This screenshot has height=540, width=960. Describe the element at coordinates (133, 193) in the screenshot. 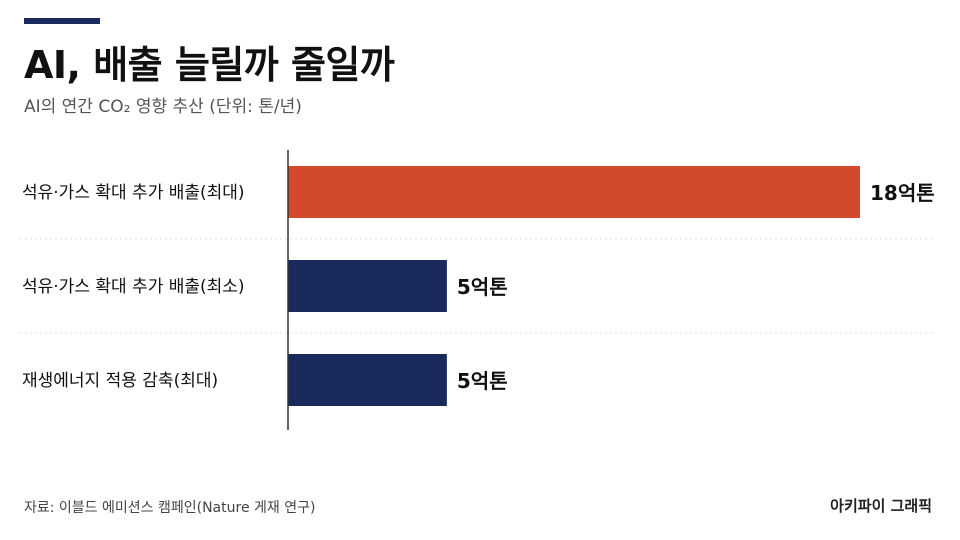

I see `category-label: 석유·가스 확대 추가 배출(최대)` at that location.